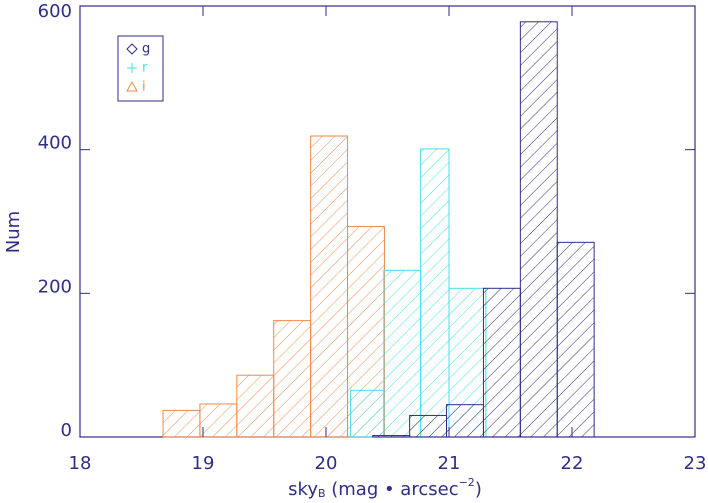  What do you see at coordinates (55, 143) in the screenshot?
I see `y-tick-label: 400` at bounding box center [55, 143].